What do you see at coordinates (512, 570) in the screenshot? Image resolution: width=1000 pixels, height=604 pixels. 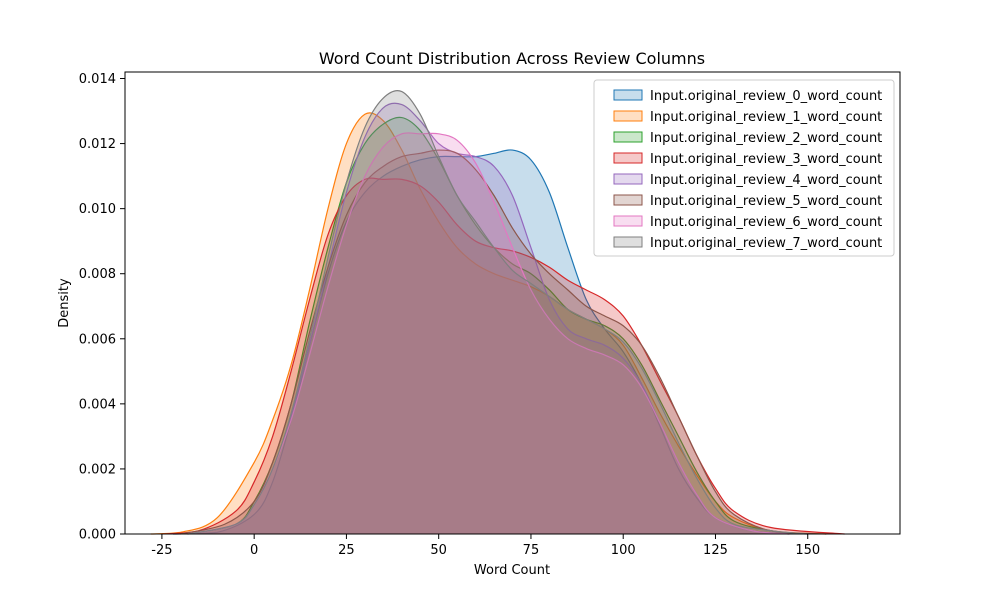 I see `x-axis-label: Word Count` at bounding box center [512, 570].